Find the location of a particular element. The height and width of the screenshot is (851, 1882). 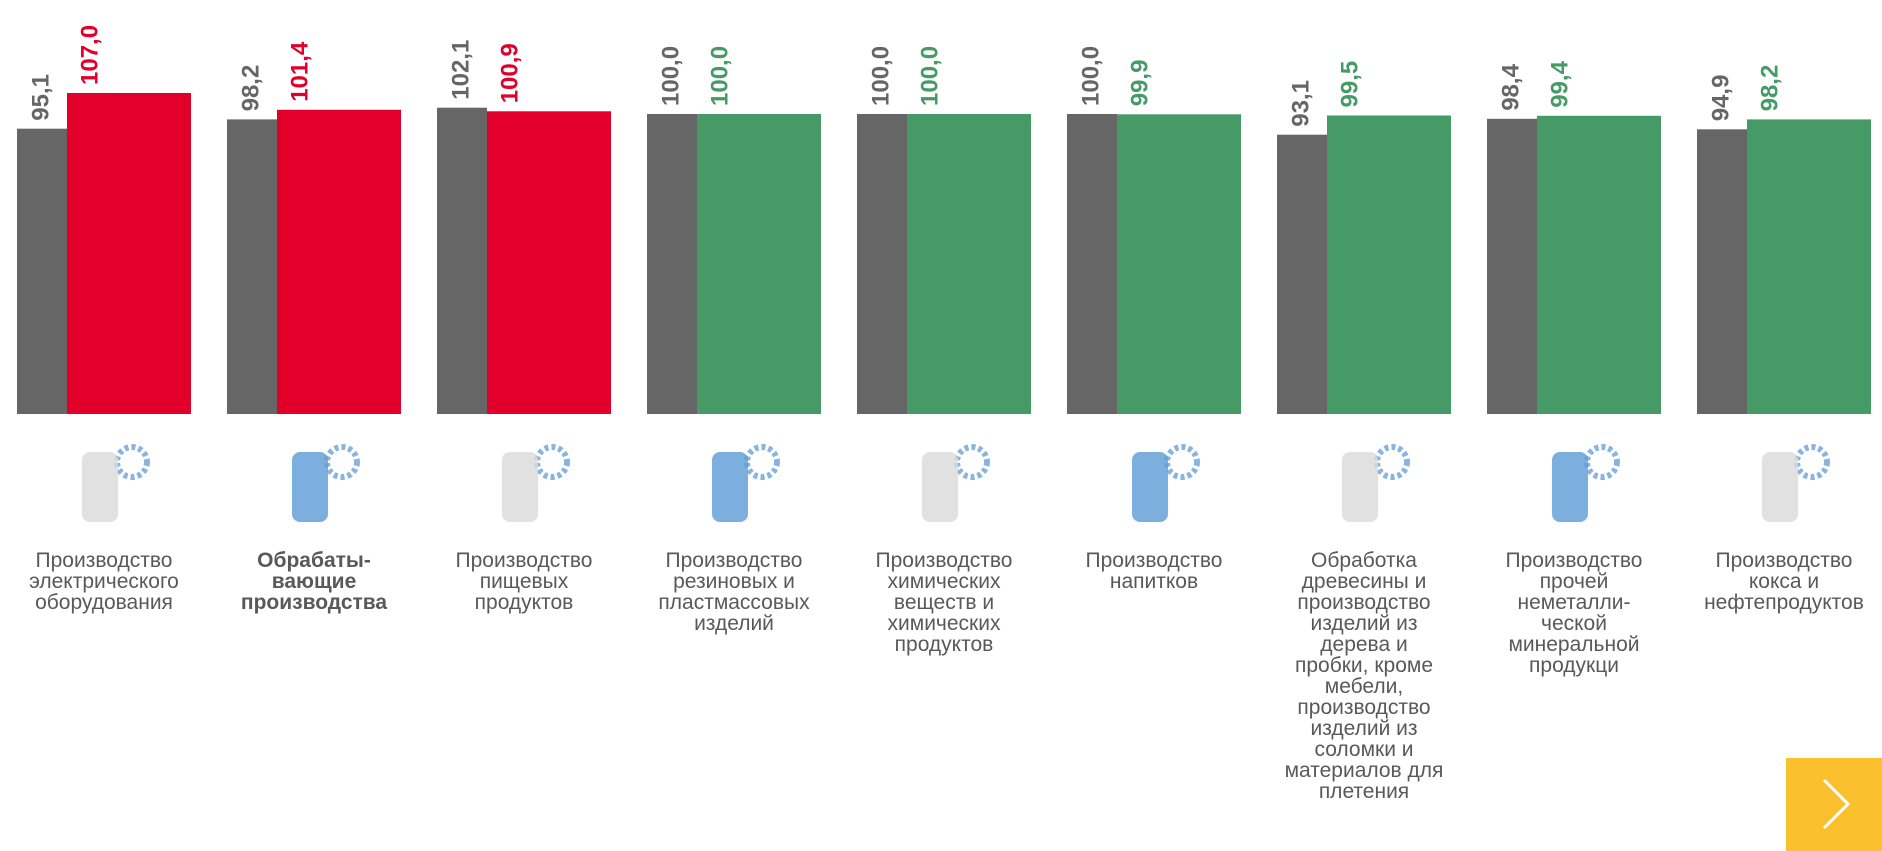

category-label: Производство кокса и нефтепродуктов is located at coordinates (1784, 581).